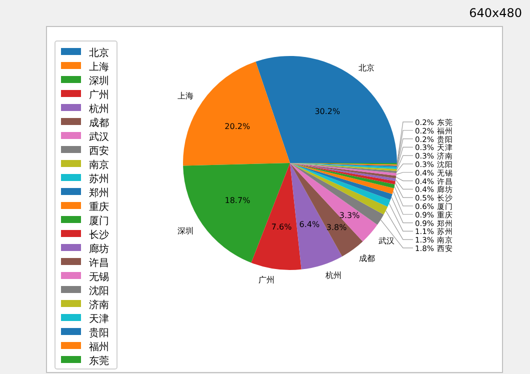 The height and width of the screenshot is (374, 530). What do you see at coordinates (266, 280) in the screenshot?
I see `slice-label: 广州` at bounding box center [266, 280].